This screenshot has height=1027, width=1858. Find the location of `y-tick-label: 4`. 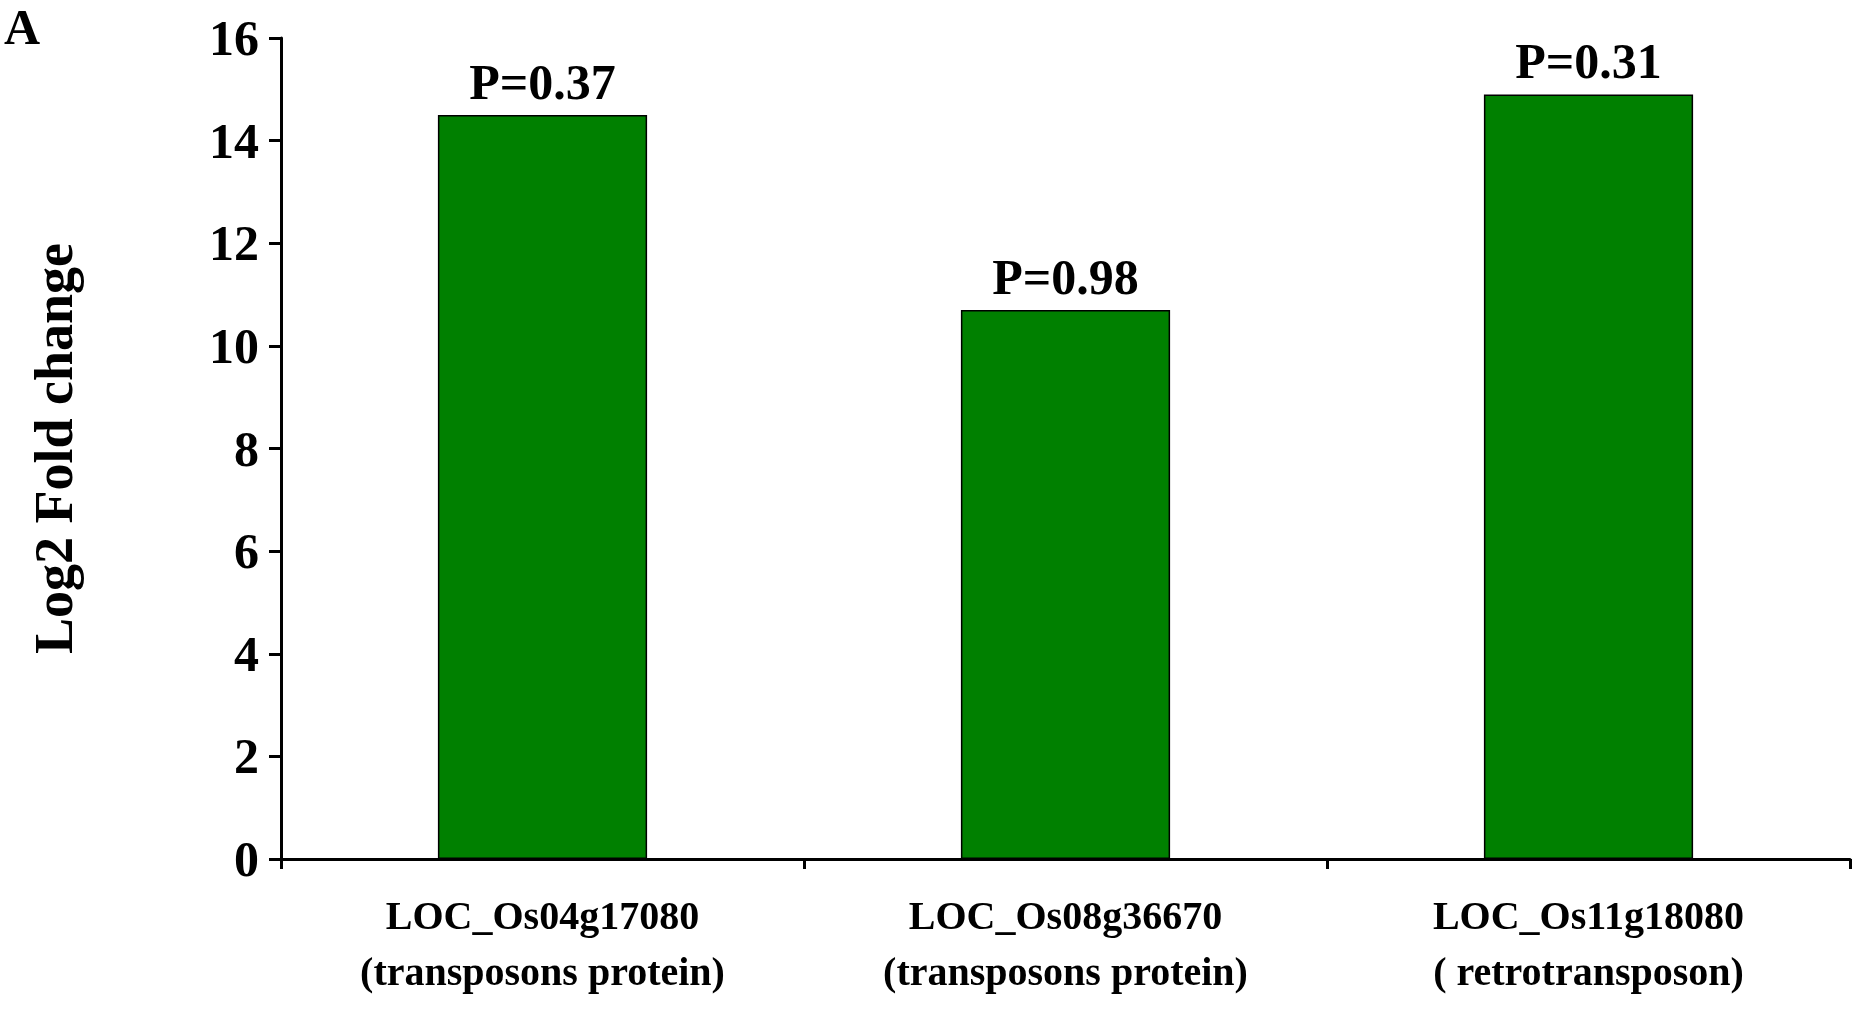

y-tick-label: 4 is located at coordinates (246, 653).